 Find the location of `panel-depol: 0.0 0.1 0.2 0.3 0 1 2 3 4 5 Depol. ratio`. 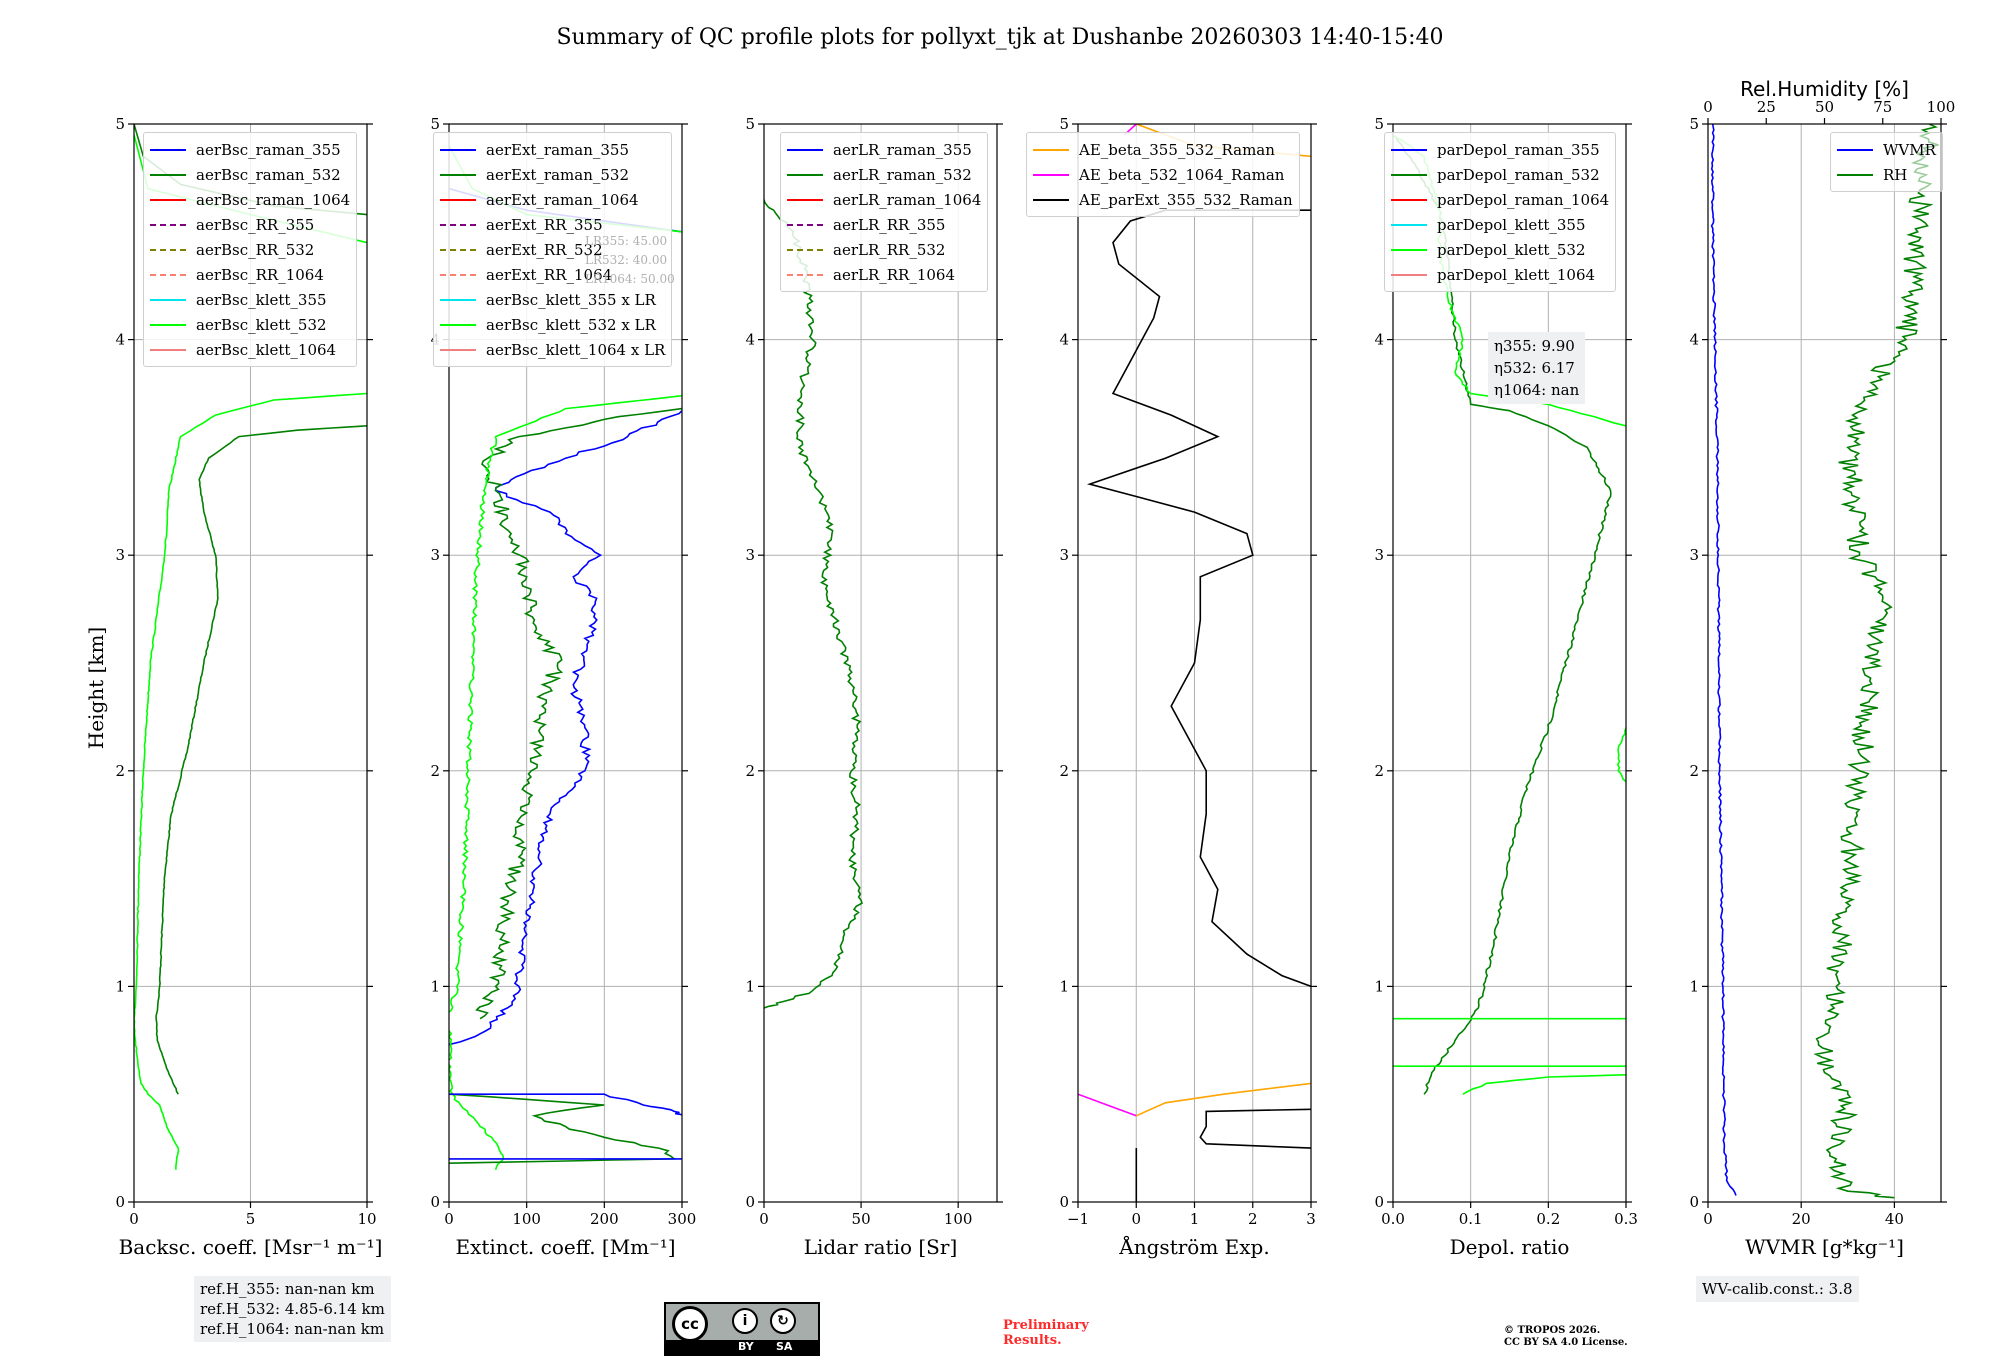

panel-depol: 0.0 0.1 0.2 0.3 0 1 2 3 4 5 Depol. ratio is located at coordinates (1505, 687).